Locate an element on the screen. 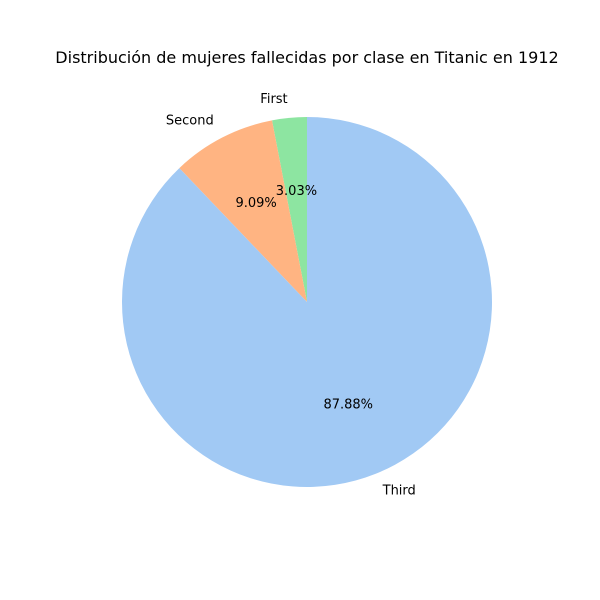  pie-slice-second is located at coordinates (243, 211).